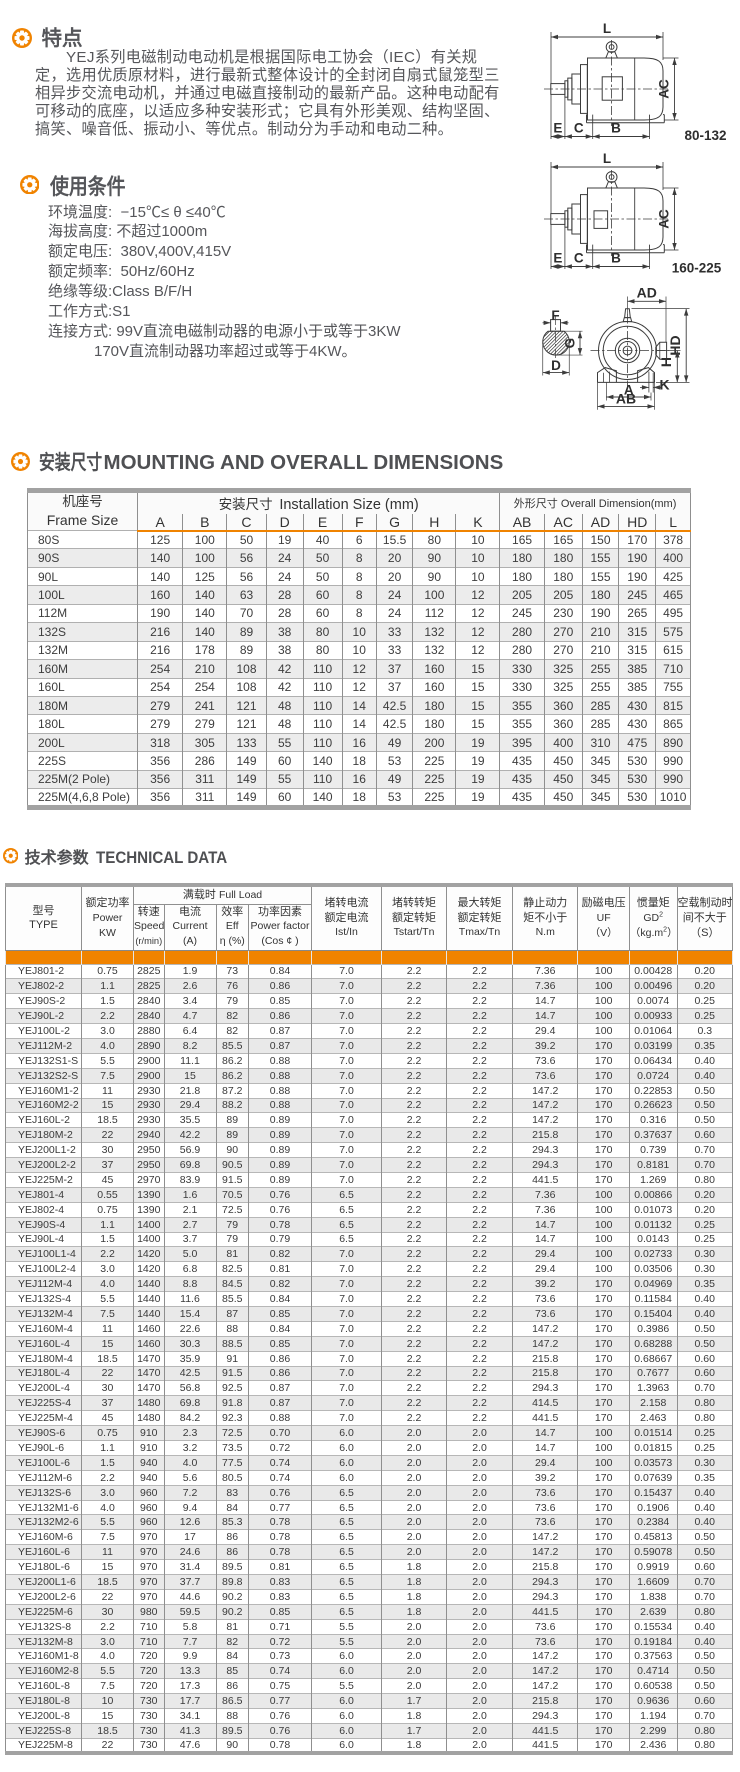 The width and height of the screenshot is (740, 1772). Describe the element at coordinates (697, 268) in the screenshot. I see `svg-text: 160-225` at that location.